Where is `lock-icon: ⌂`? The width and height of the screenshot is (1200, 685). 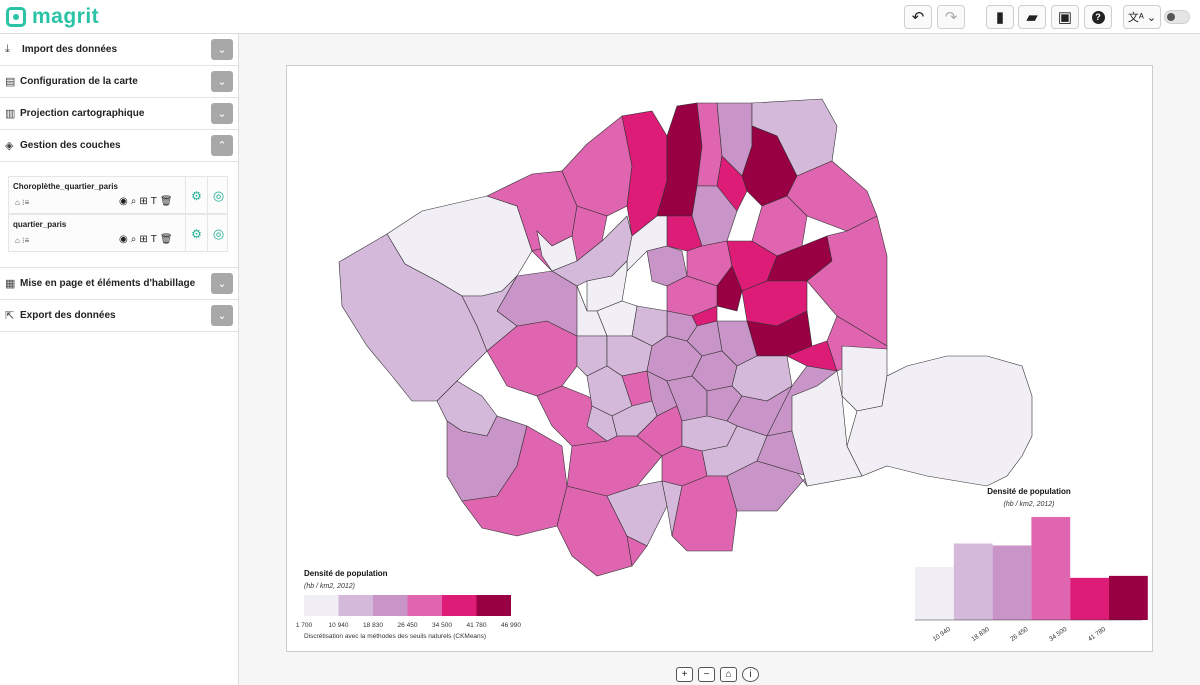 lock-icon: ⌂ is located at coordinates (728, 674).